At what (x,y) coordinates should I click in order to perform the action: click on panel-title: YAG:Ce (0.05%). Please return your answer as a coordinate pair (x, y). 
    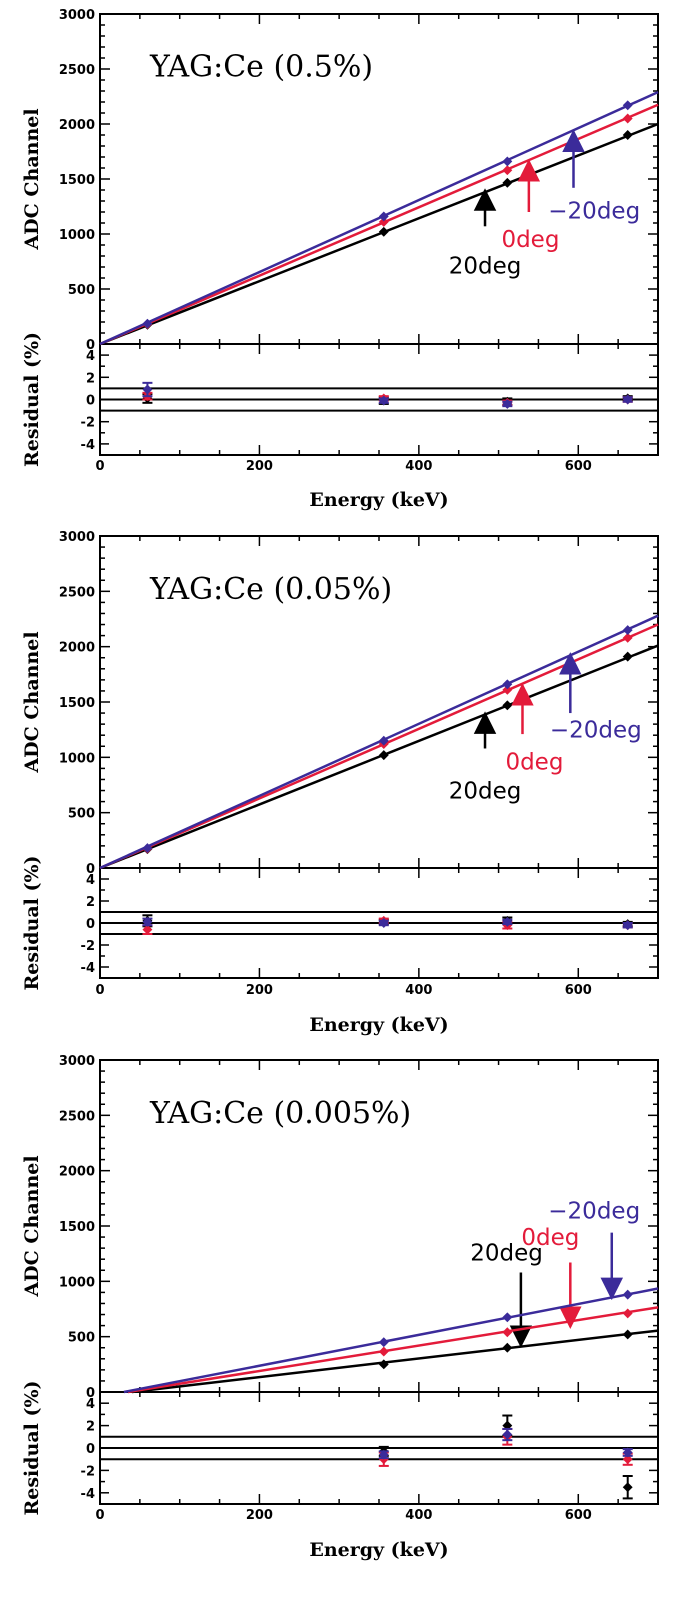
    Looking at the image, I should click on (270, 589).